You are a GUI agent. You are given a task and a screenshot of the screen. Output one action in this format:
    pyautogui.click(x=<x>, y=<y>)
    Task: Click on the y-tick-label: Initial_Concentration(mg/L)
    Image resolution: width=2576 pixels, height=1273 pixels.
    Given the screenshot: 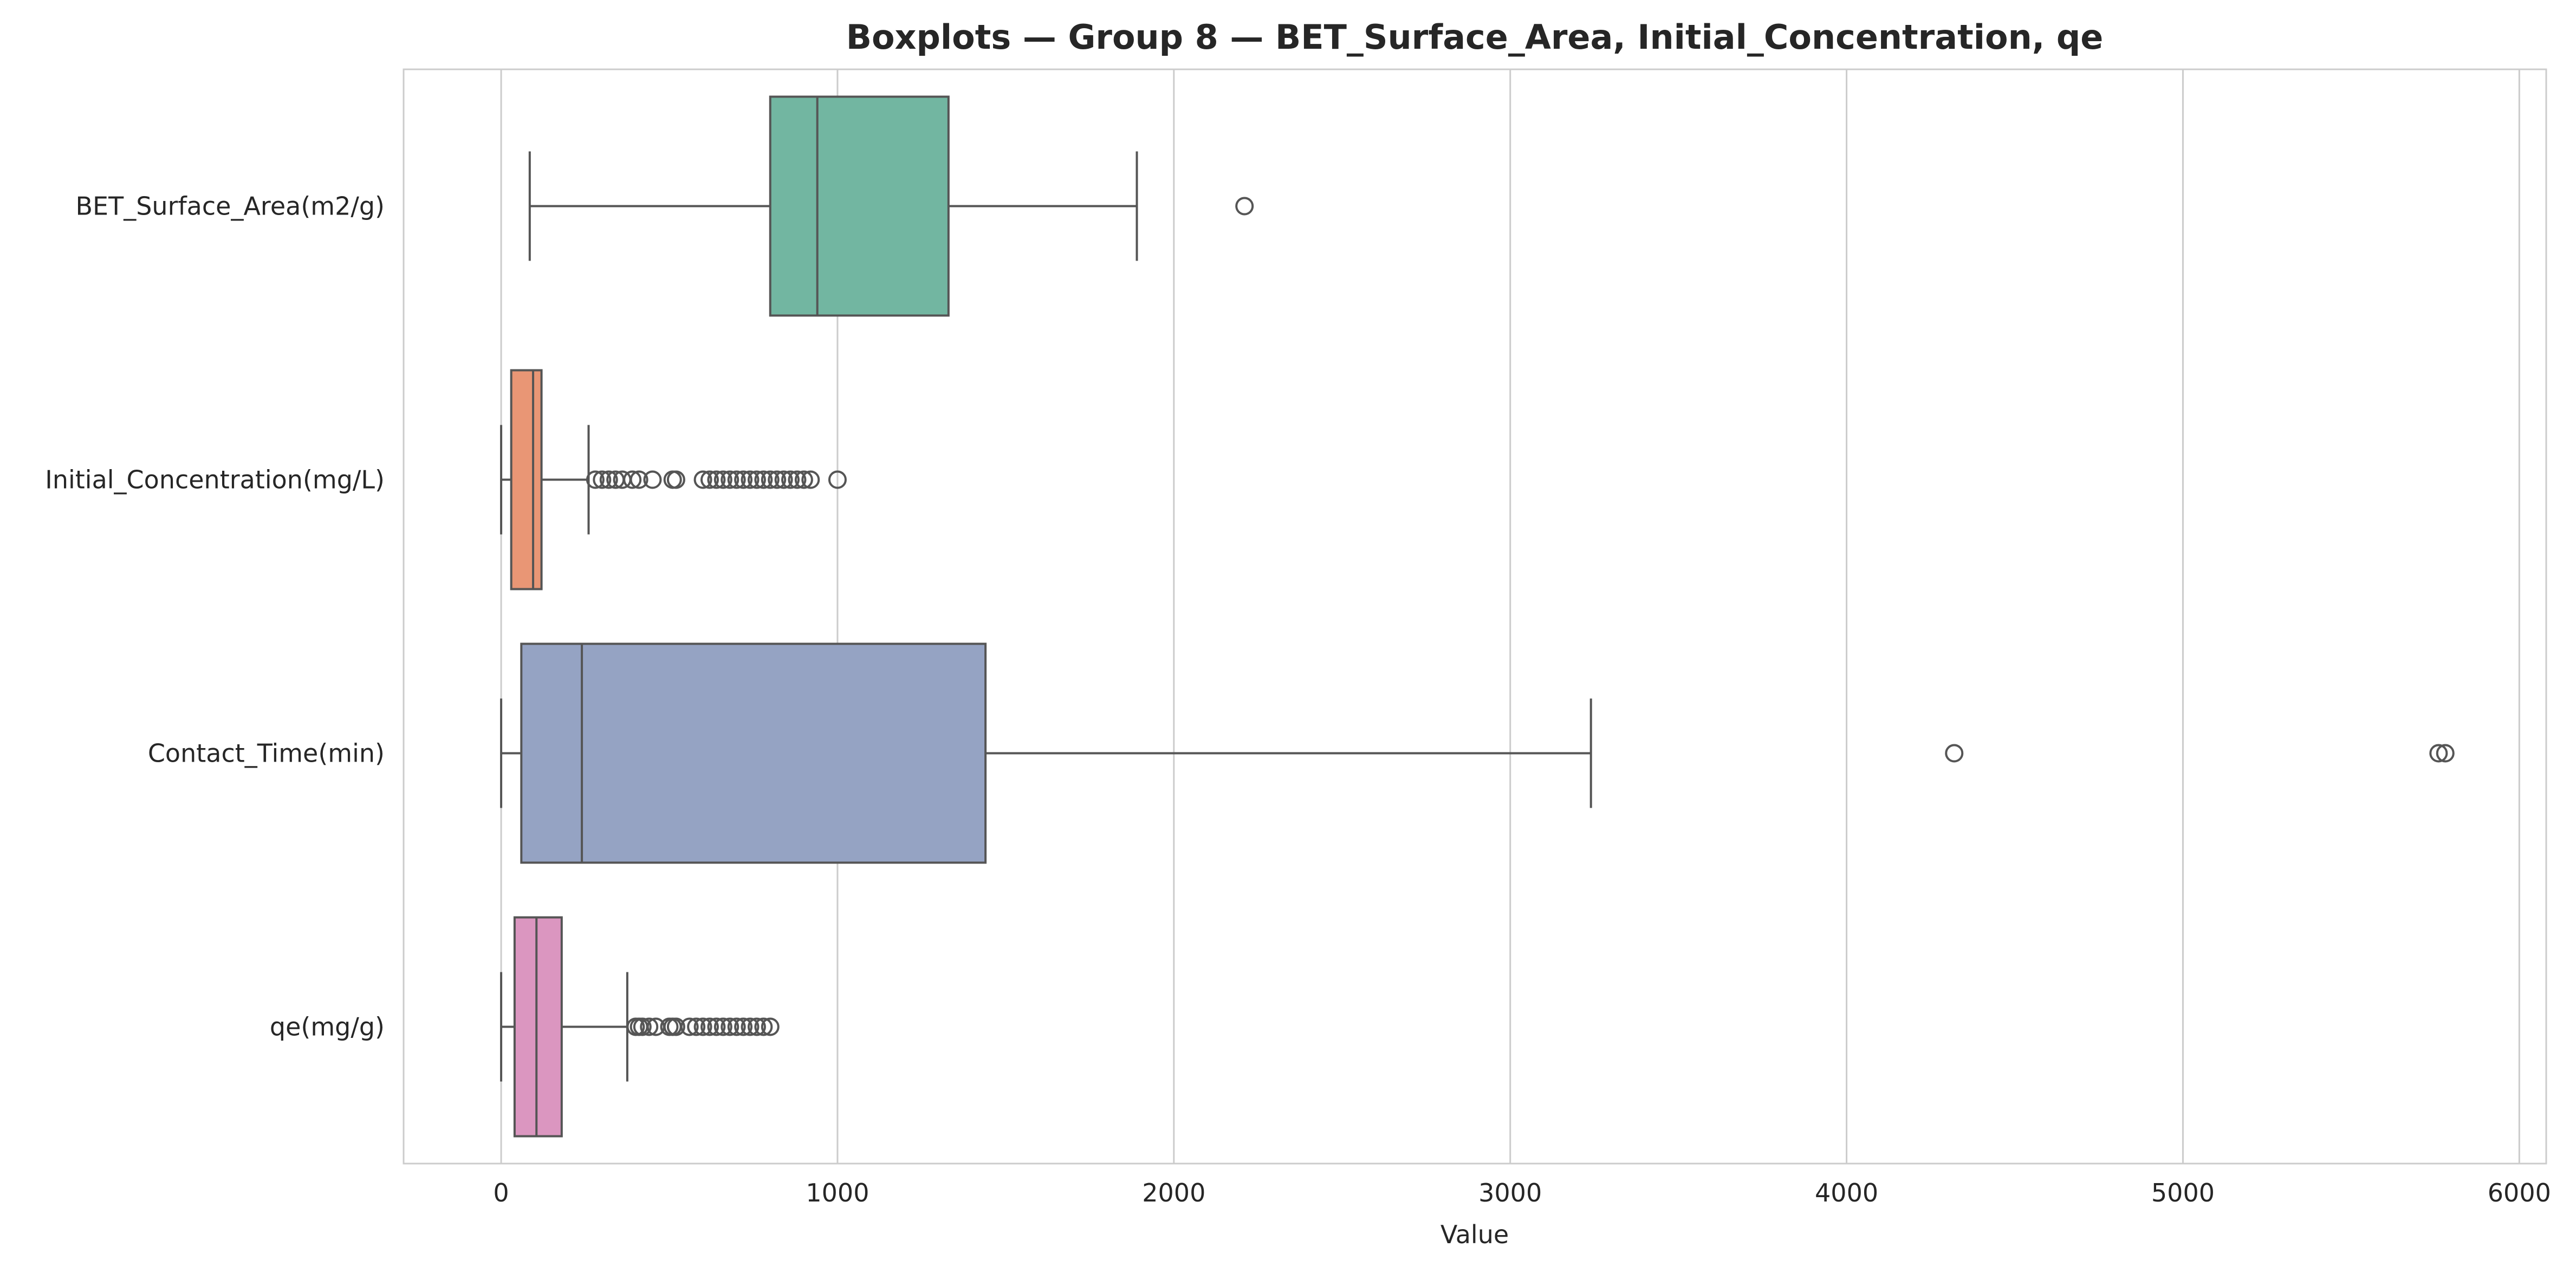 What is the action you would take?
    pyautogui.click(x=215, y=480)
    